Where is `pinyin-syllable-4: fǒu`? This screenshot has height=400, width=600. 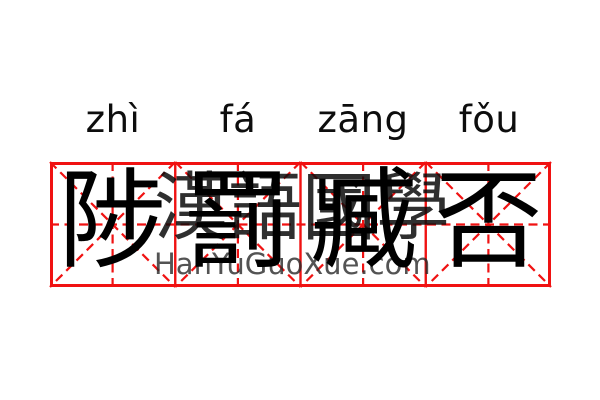
pinyin-syllable-4: fǒu is located at coordinates (489, 119).